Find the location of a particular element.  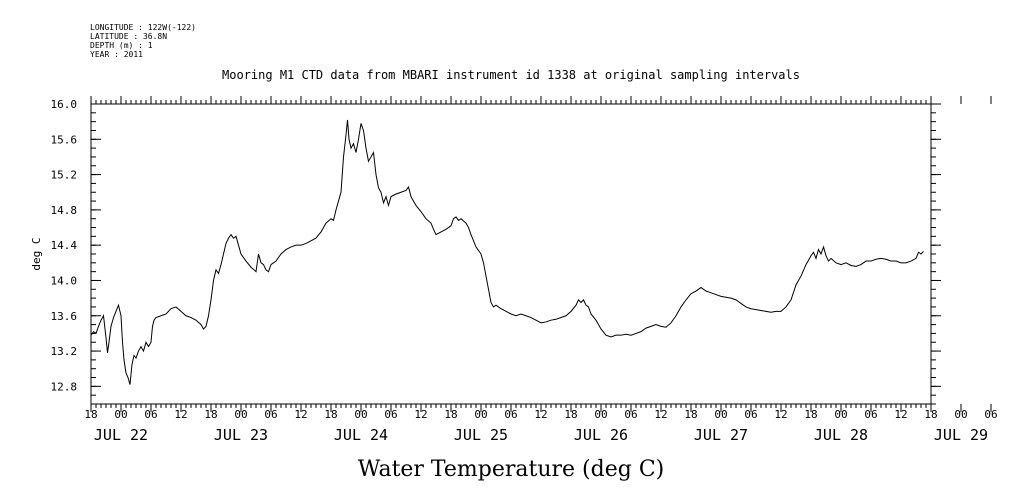

y-tick-label: 14.0 is located at coordinates (64, 280).